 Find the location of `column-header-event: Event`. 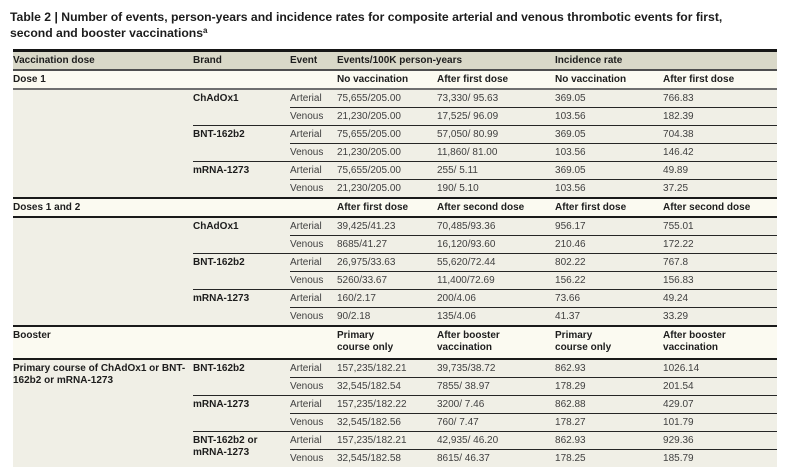

column-header-event: Event is located at coordinates (313, 61).